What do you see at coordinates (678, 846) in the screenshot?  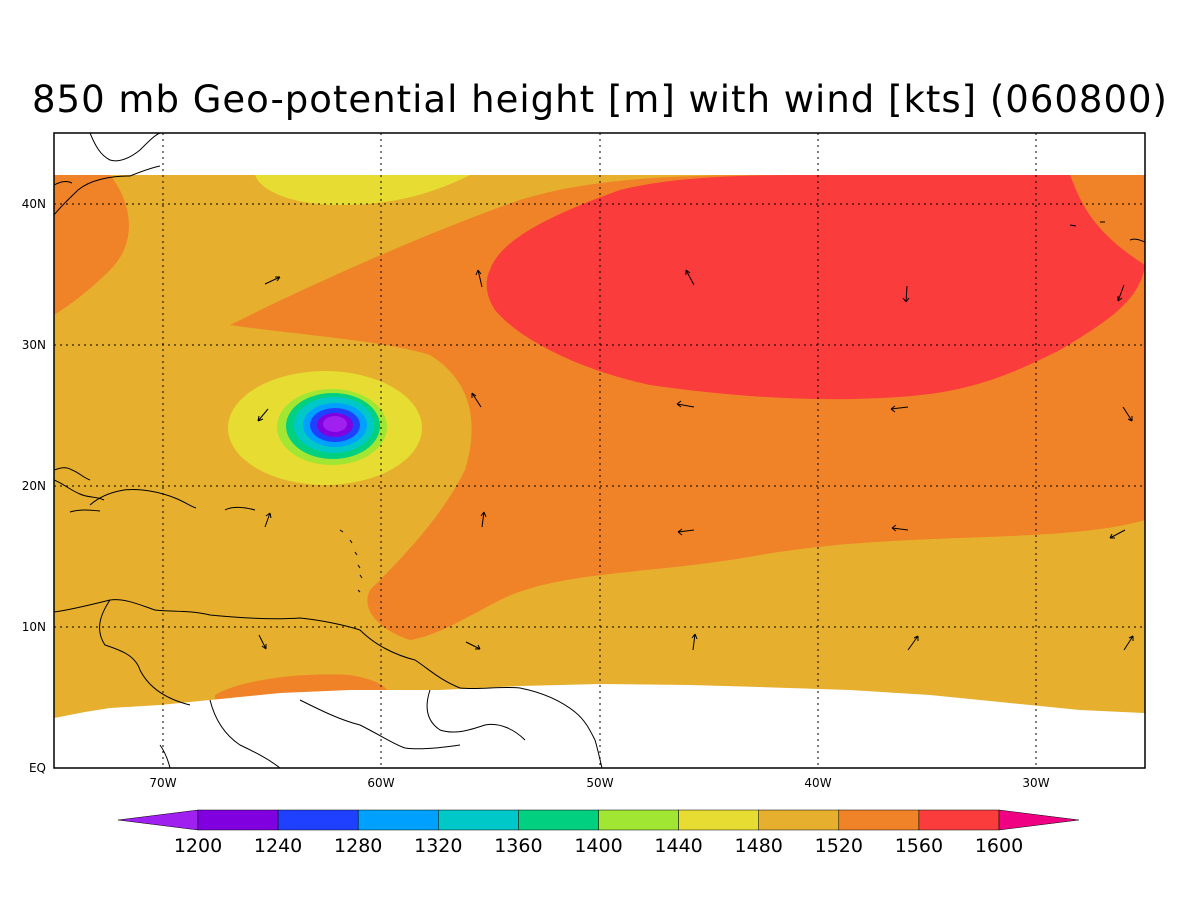 I see `colorbar-label: 1440` at bounding box center [678, 846].